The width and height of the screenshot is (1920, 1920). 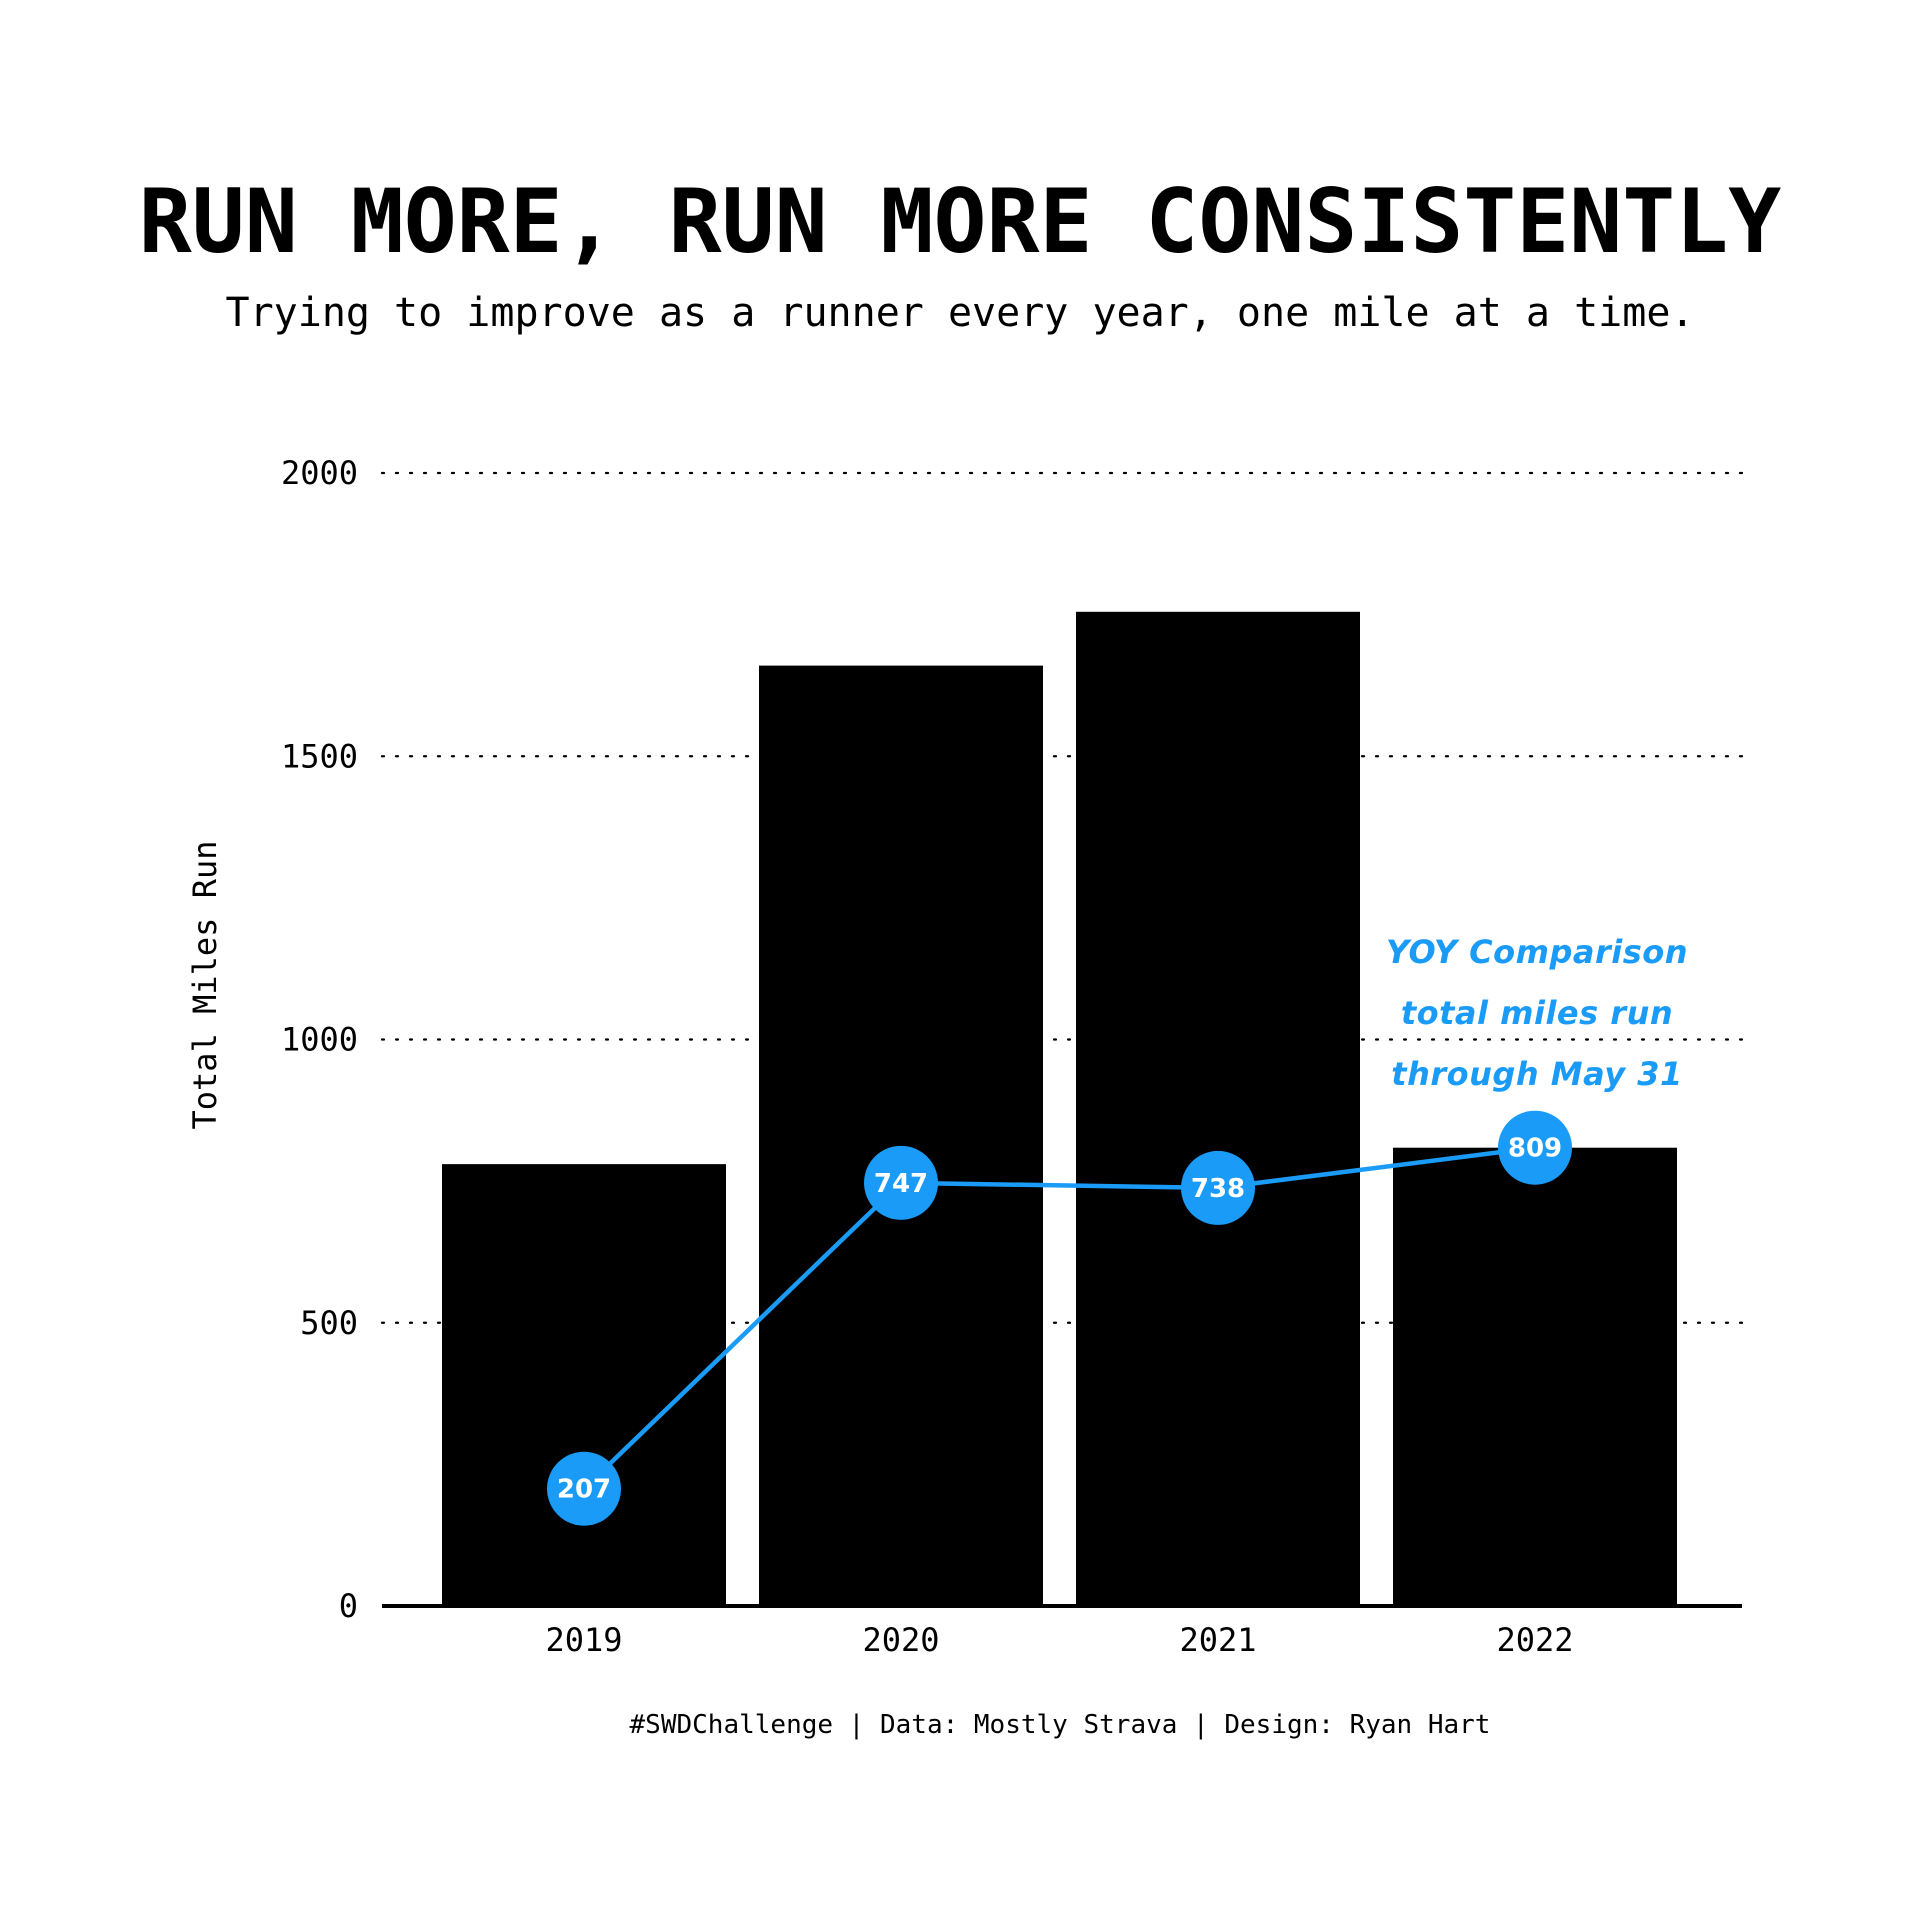 I want to click on point-label-2020: 747, so click(x=901, y=1184).